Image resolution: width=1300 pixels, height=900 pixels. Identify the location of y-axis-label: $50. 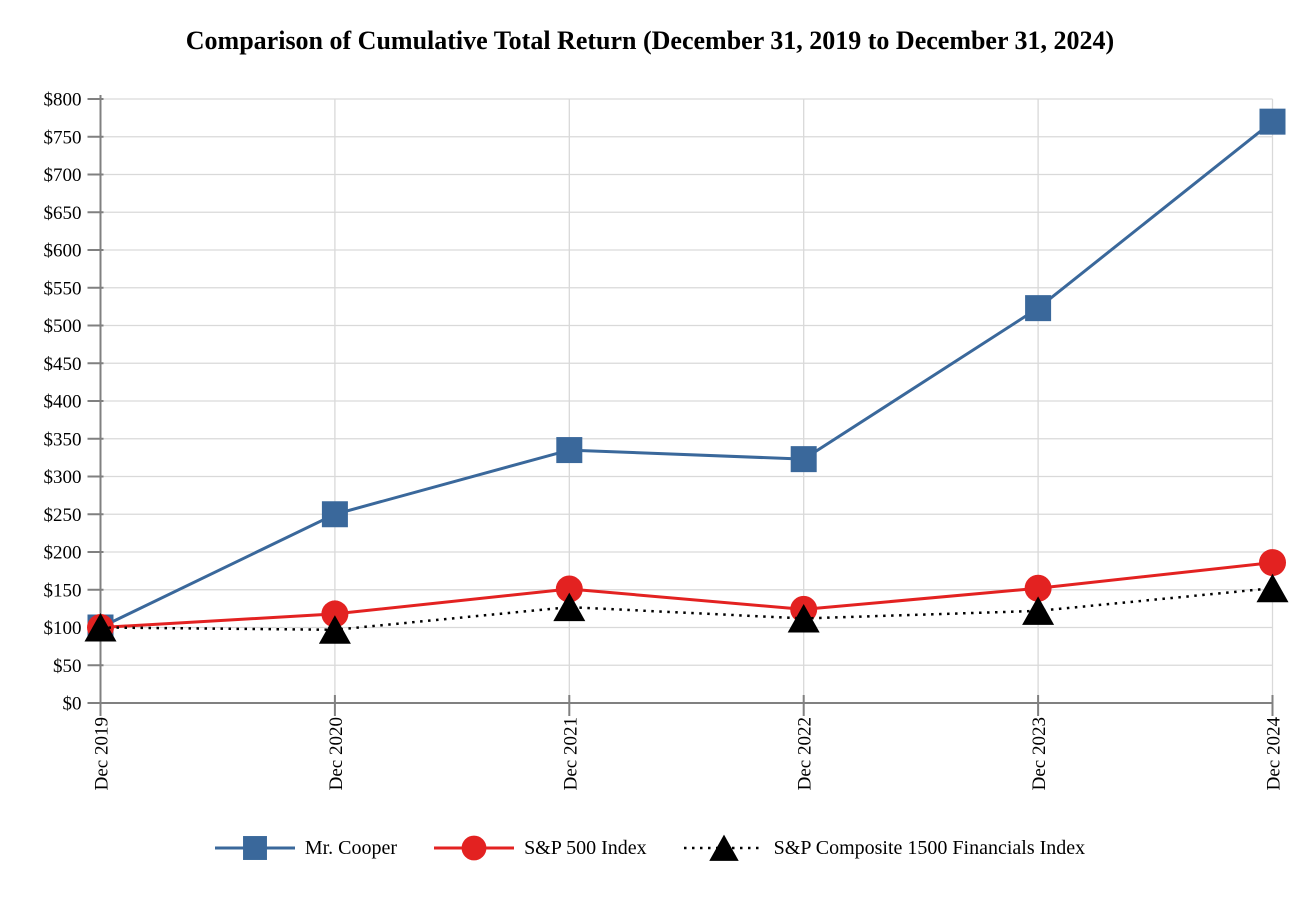
(67, 666).